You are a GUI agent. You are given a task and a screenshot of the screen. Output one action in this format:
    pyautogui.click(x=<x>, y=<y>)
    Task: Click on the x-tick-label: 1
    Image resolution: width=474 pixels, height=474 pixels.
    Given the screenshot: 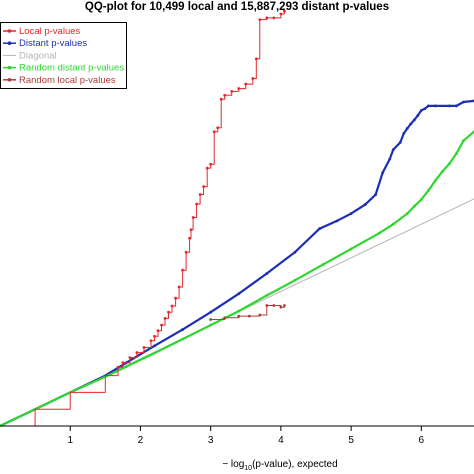 What is the action you would take?
    pyautogui.click(x=70, y=440)
    